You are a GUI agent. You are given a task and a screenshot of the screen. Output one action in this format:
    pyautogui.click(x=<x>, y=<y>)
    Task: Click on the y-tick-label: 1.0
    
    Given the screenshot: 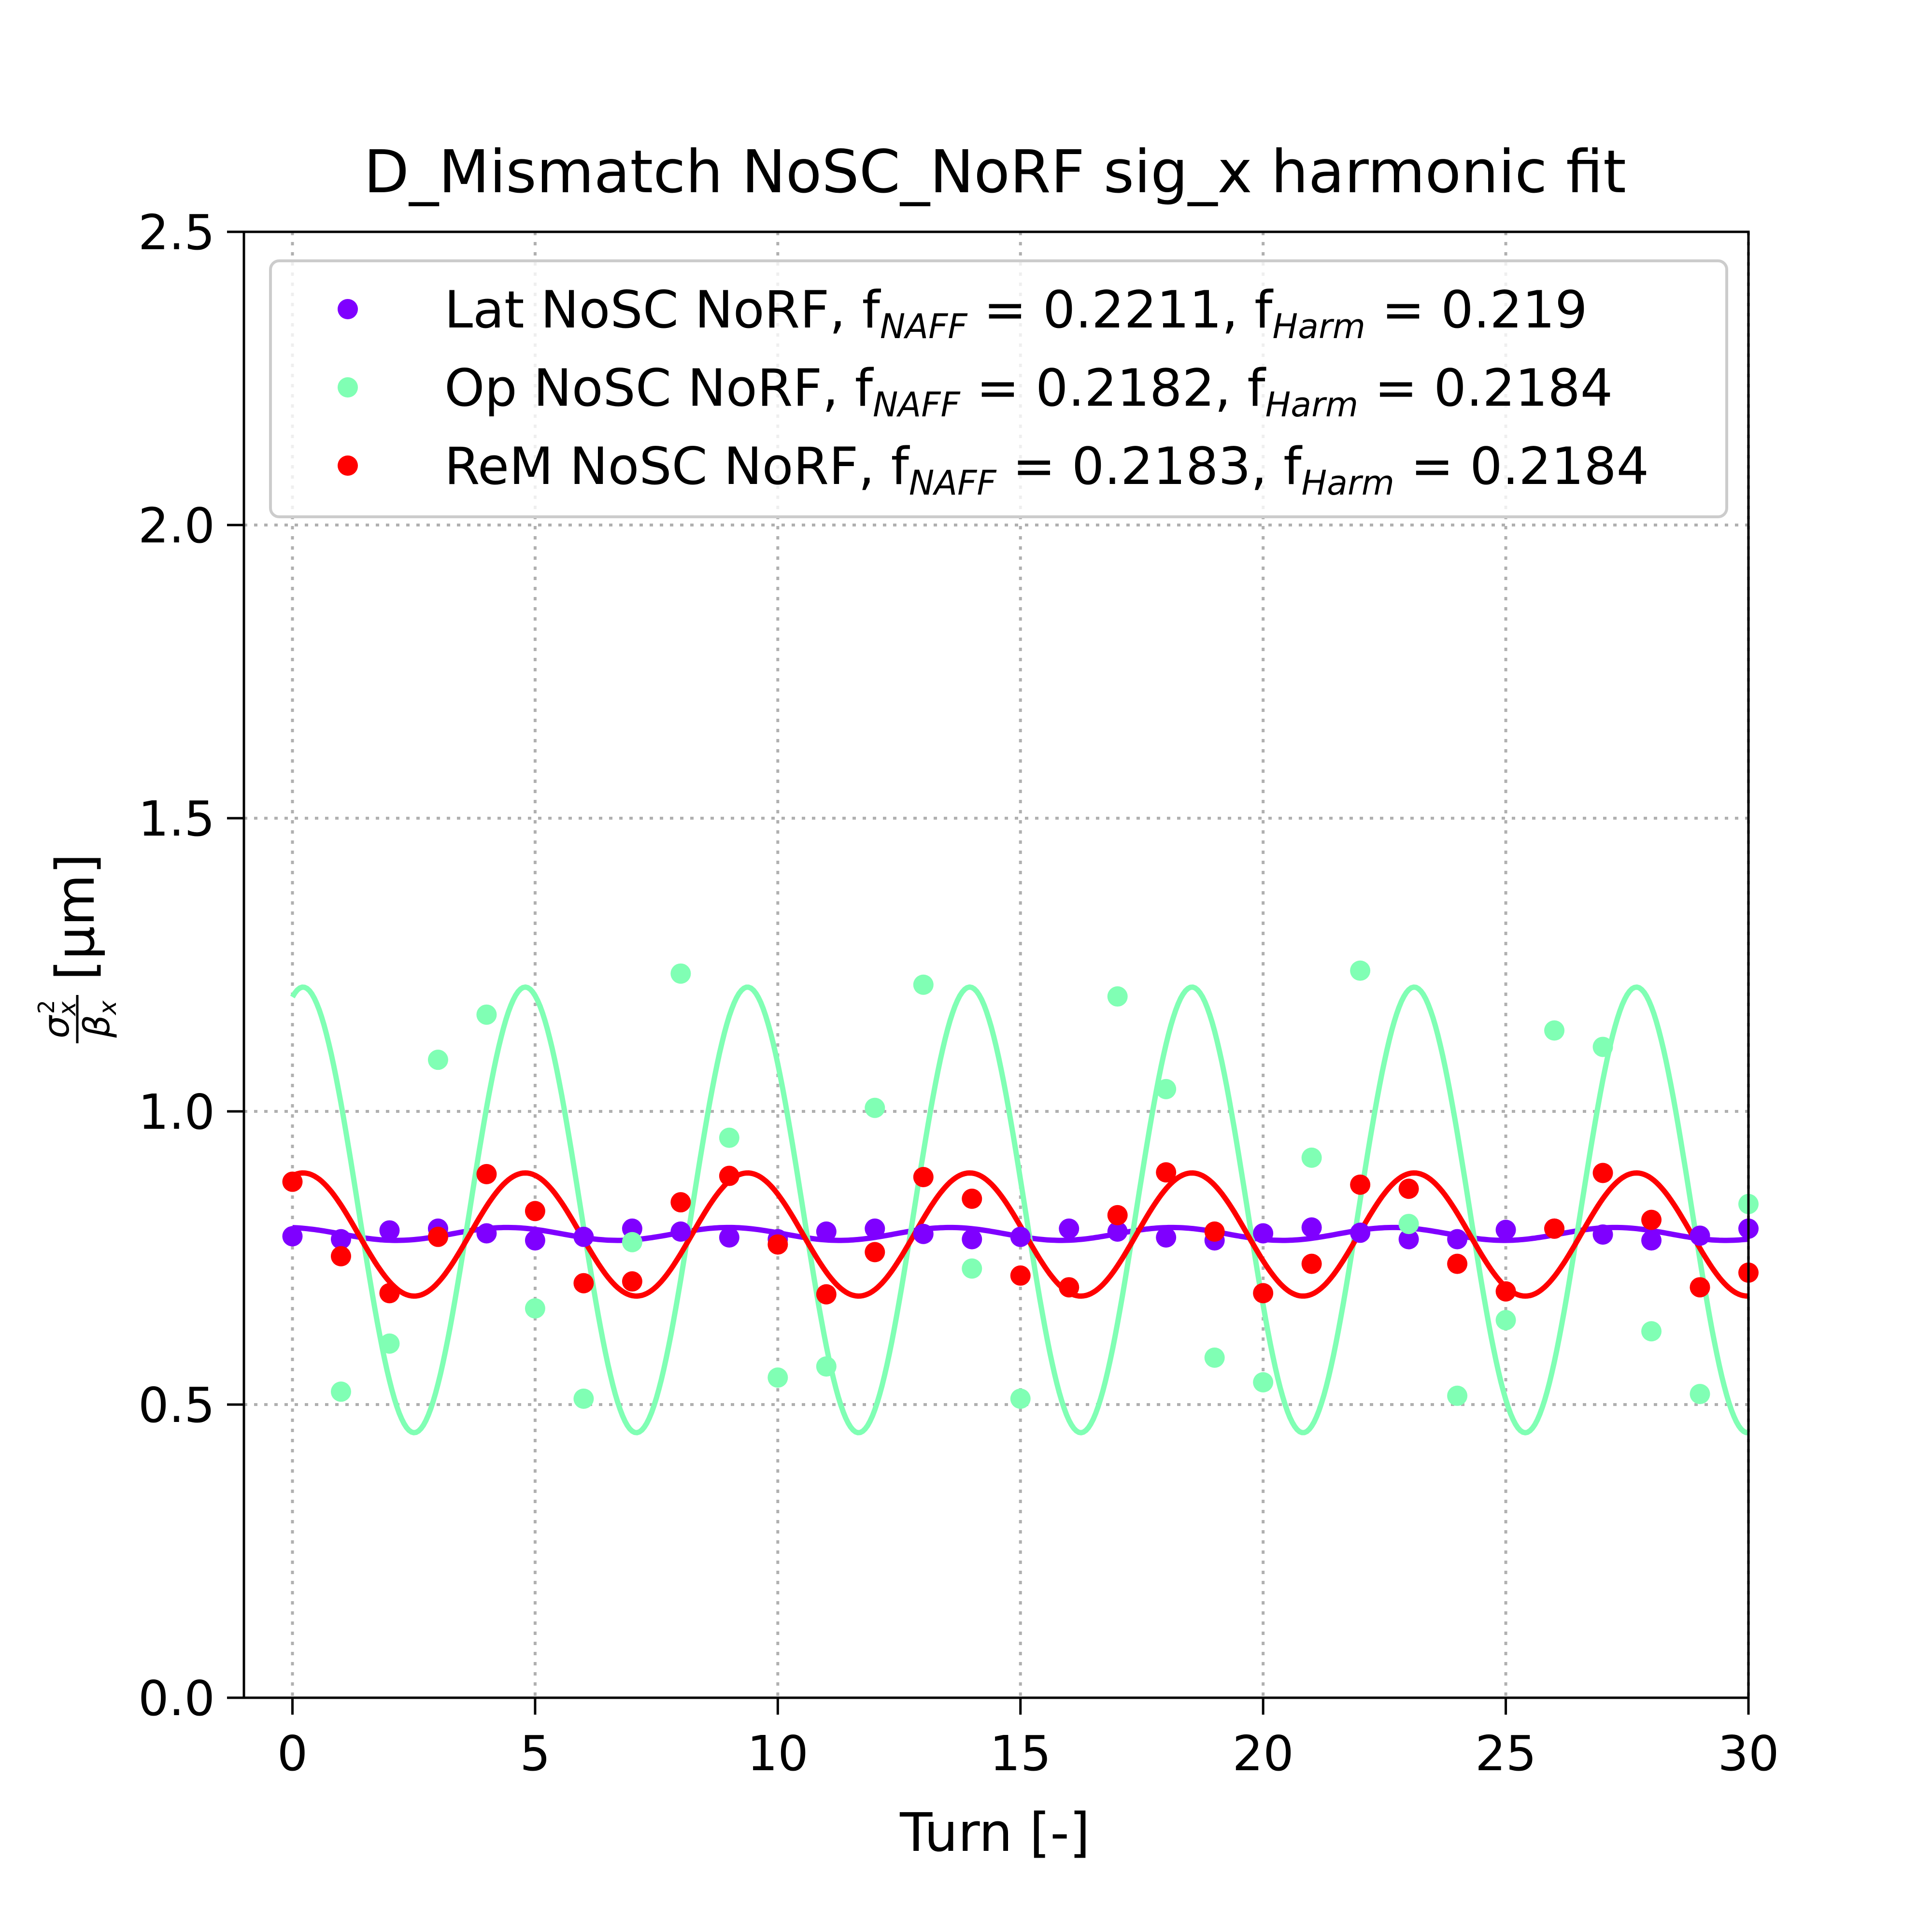 What is the action you would take?
    pyautogui.click(x=176, y=1112)
    